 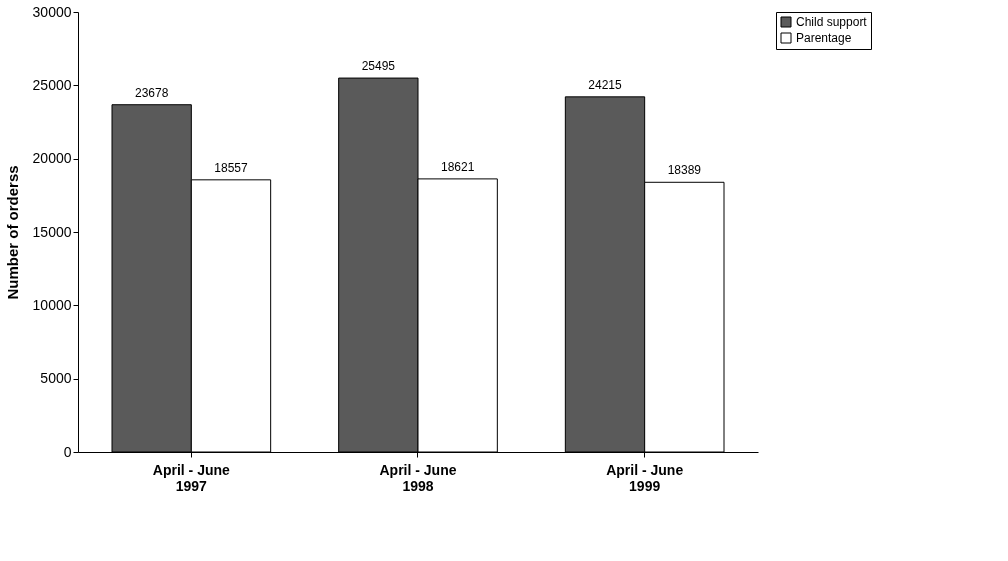 I want to click on x-tick-label: April - June 1997, so click(x=191, y=477).